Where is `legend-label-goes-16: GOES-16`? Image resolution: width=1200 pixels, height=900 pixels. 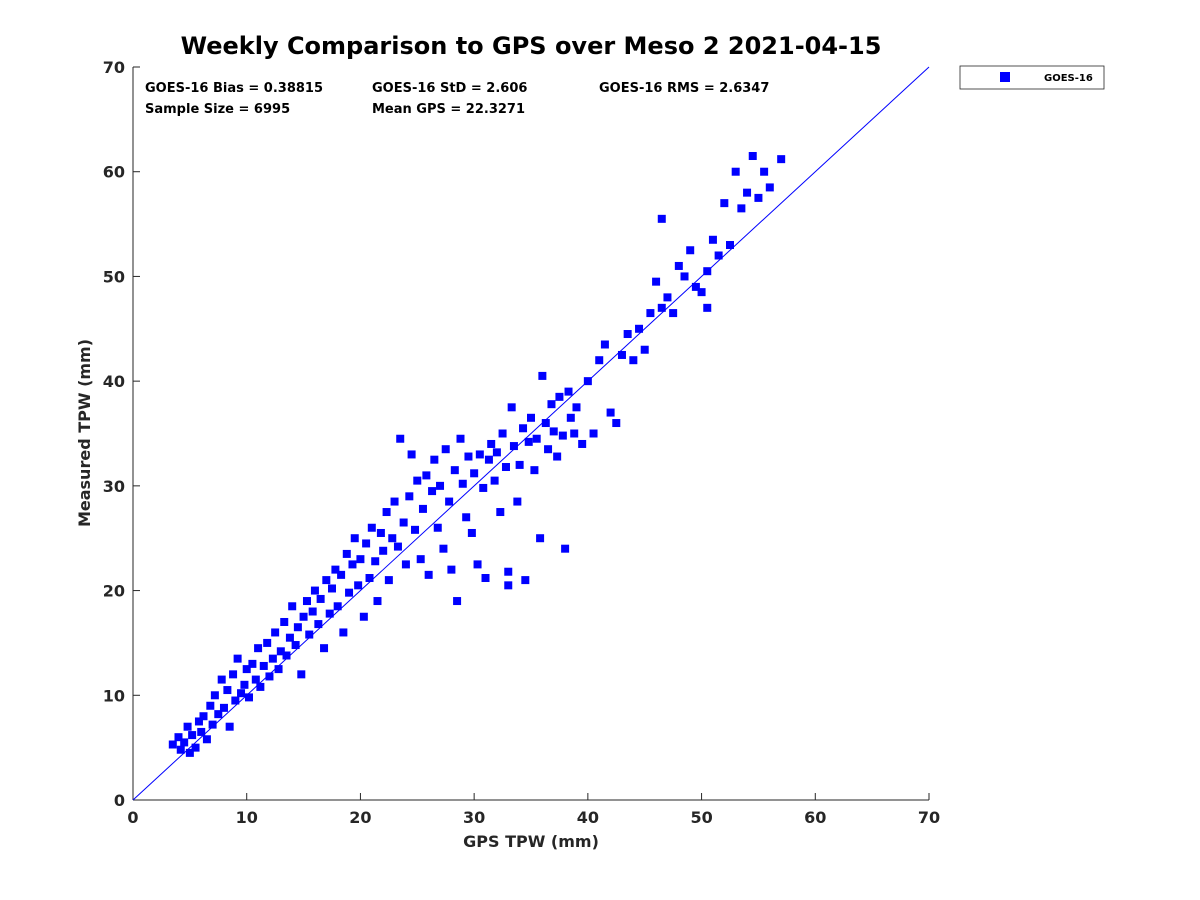 legend-label-goes-16: GOES-16 is located at coordinates (1068, 78).